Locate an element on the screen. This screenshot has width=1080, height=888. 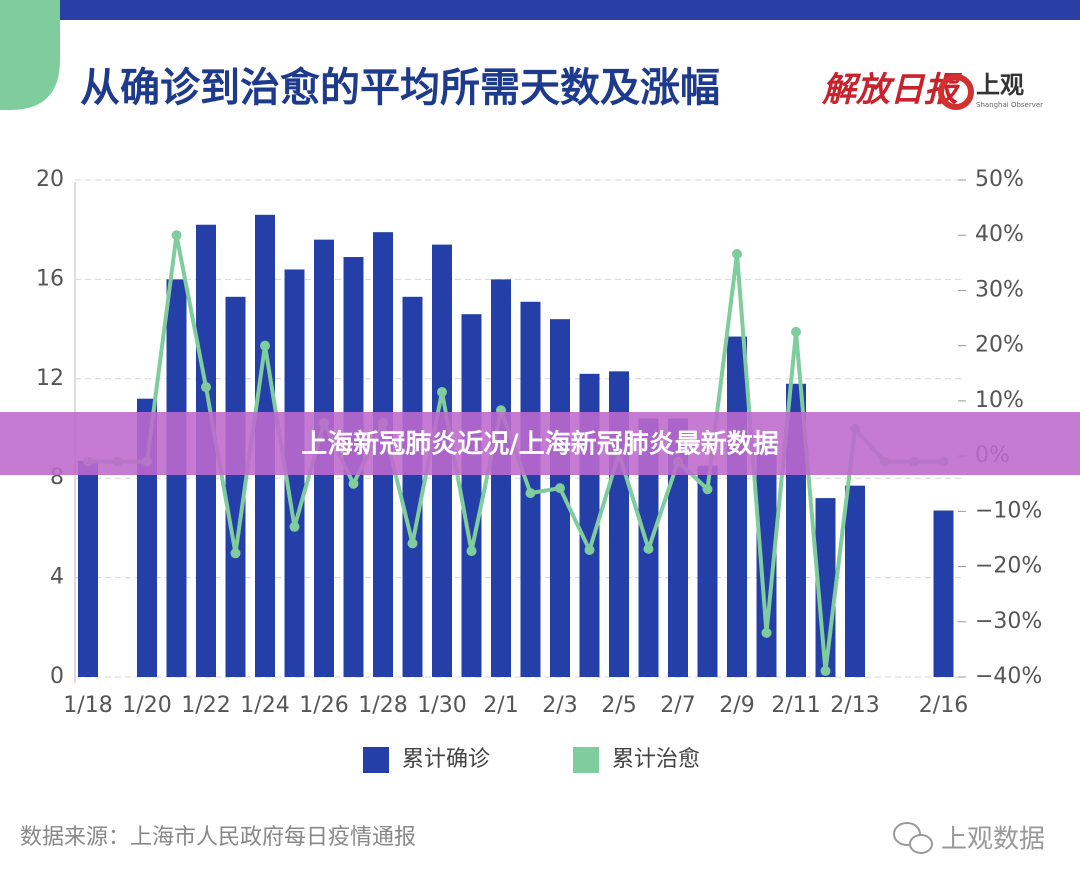
y2-tick-label: 50% is located at coordinates (999, 179).